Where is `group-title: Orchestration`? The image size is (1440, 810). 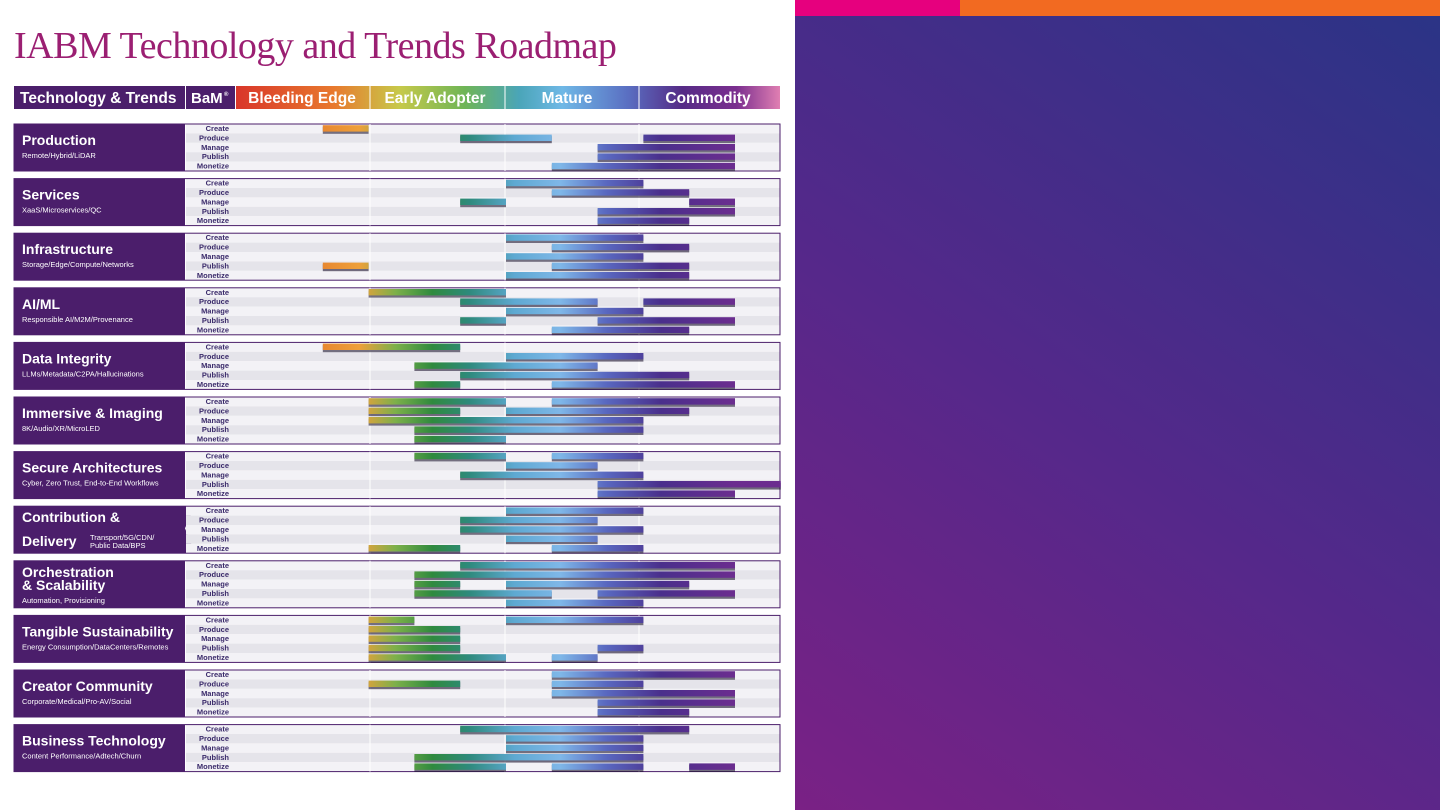
group-title: Orchestration is located at coordinates (68, 572).